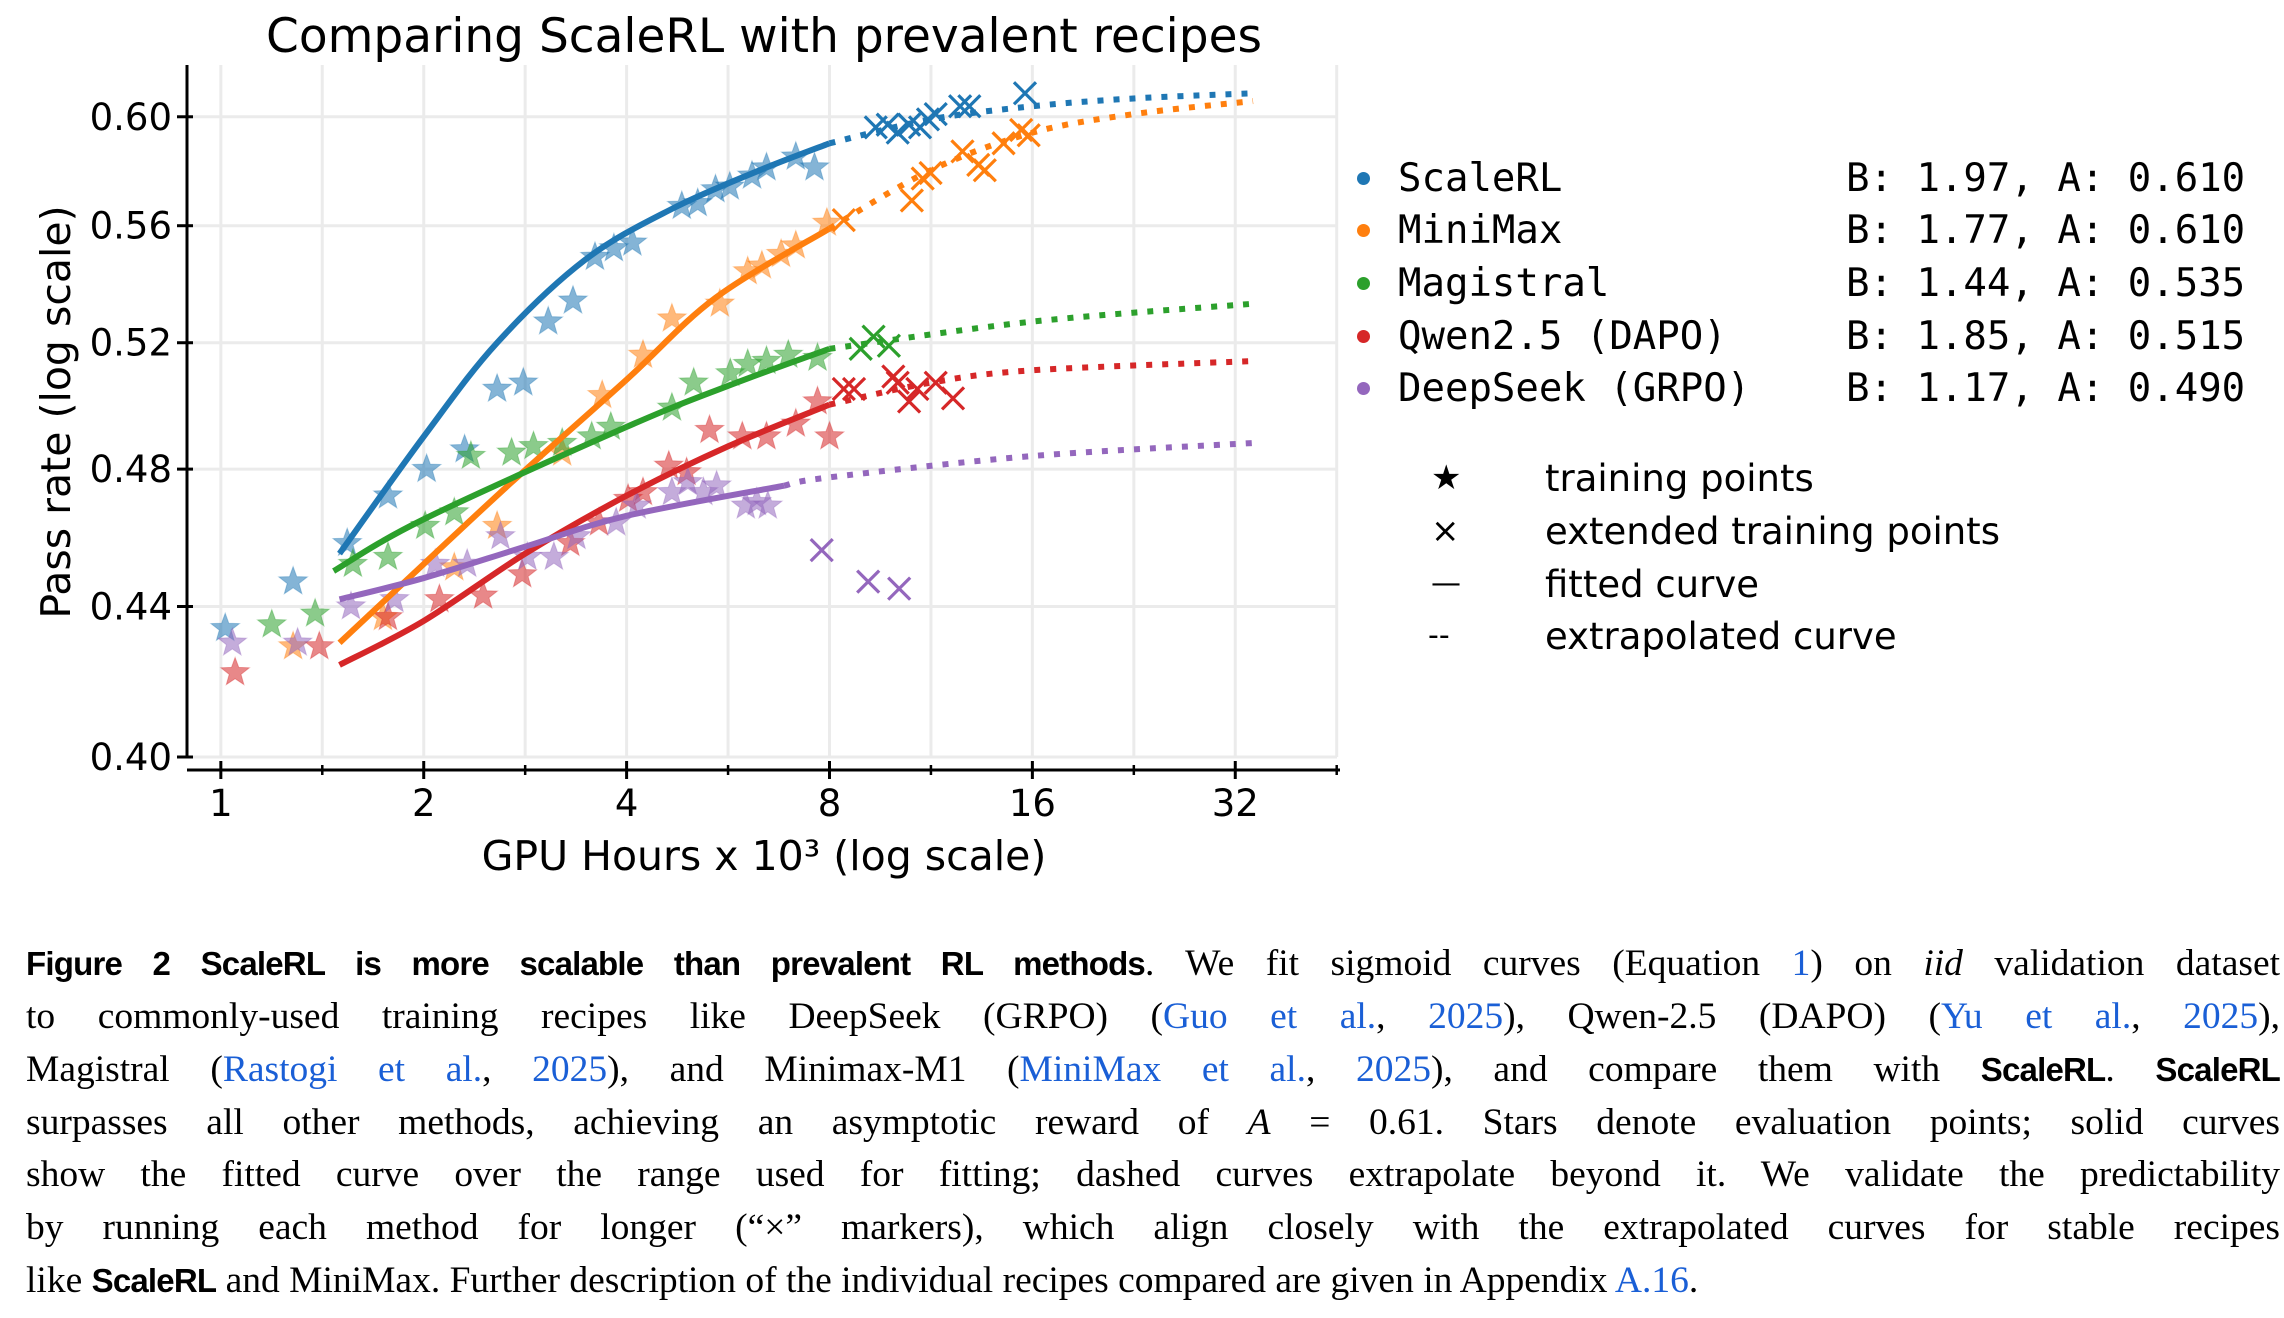 The image size is (2284, 1318). I want to click on caption-text: like, so click(59, 1280).